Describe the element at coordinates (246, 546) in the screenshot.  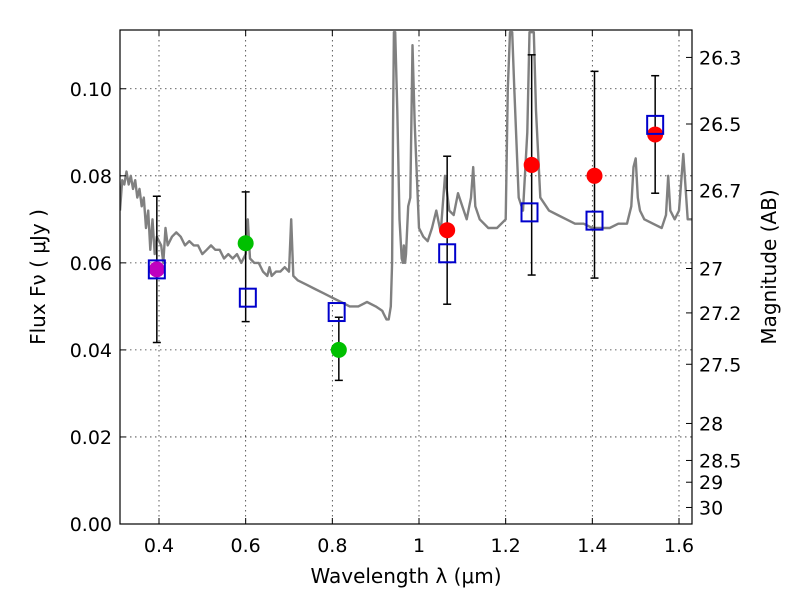
I see `x-tick-label: 0.6` at that location.